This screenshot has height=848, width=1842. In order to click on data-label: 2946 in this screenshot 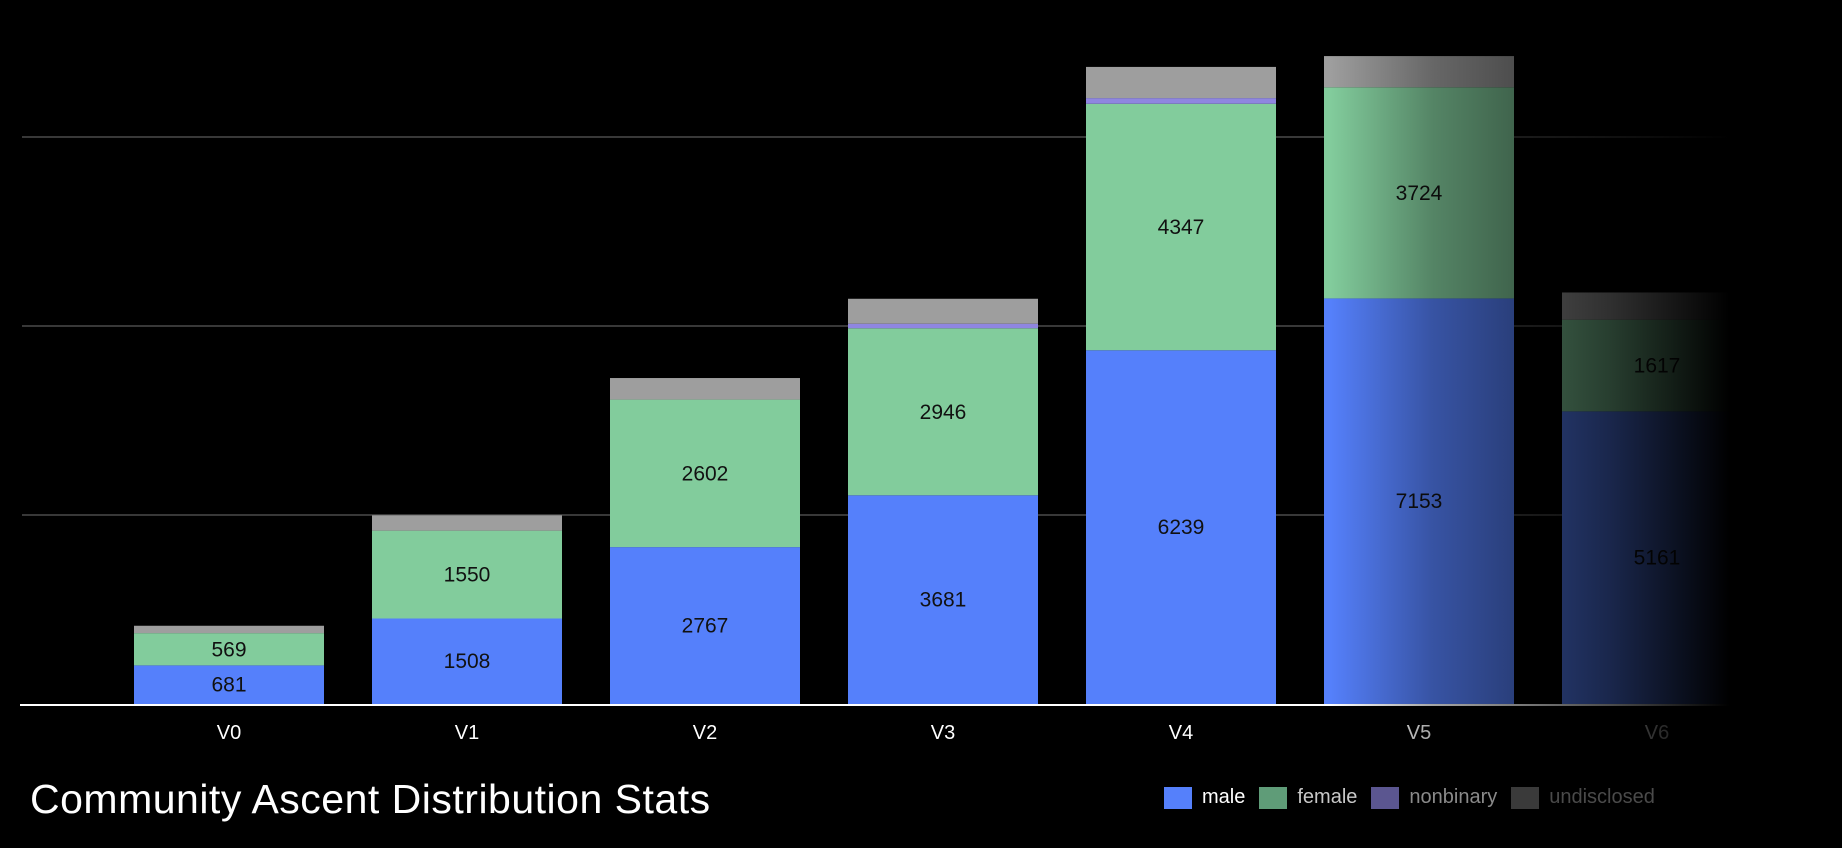, I will do `click(943, 412)`.